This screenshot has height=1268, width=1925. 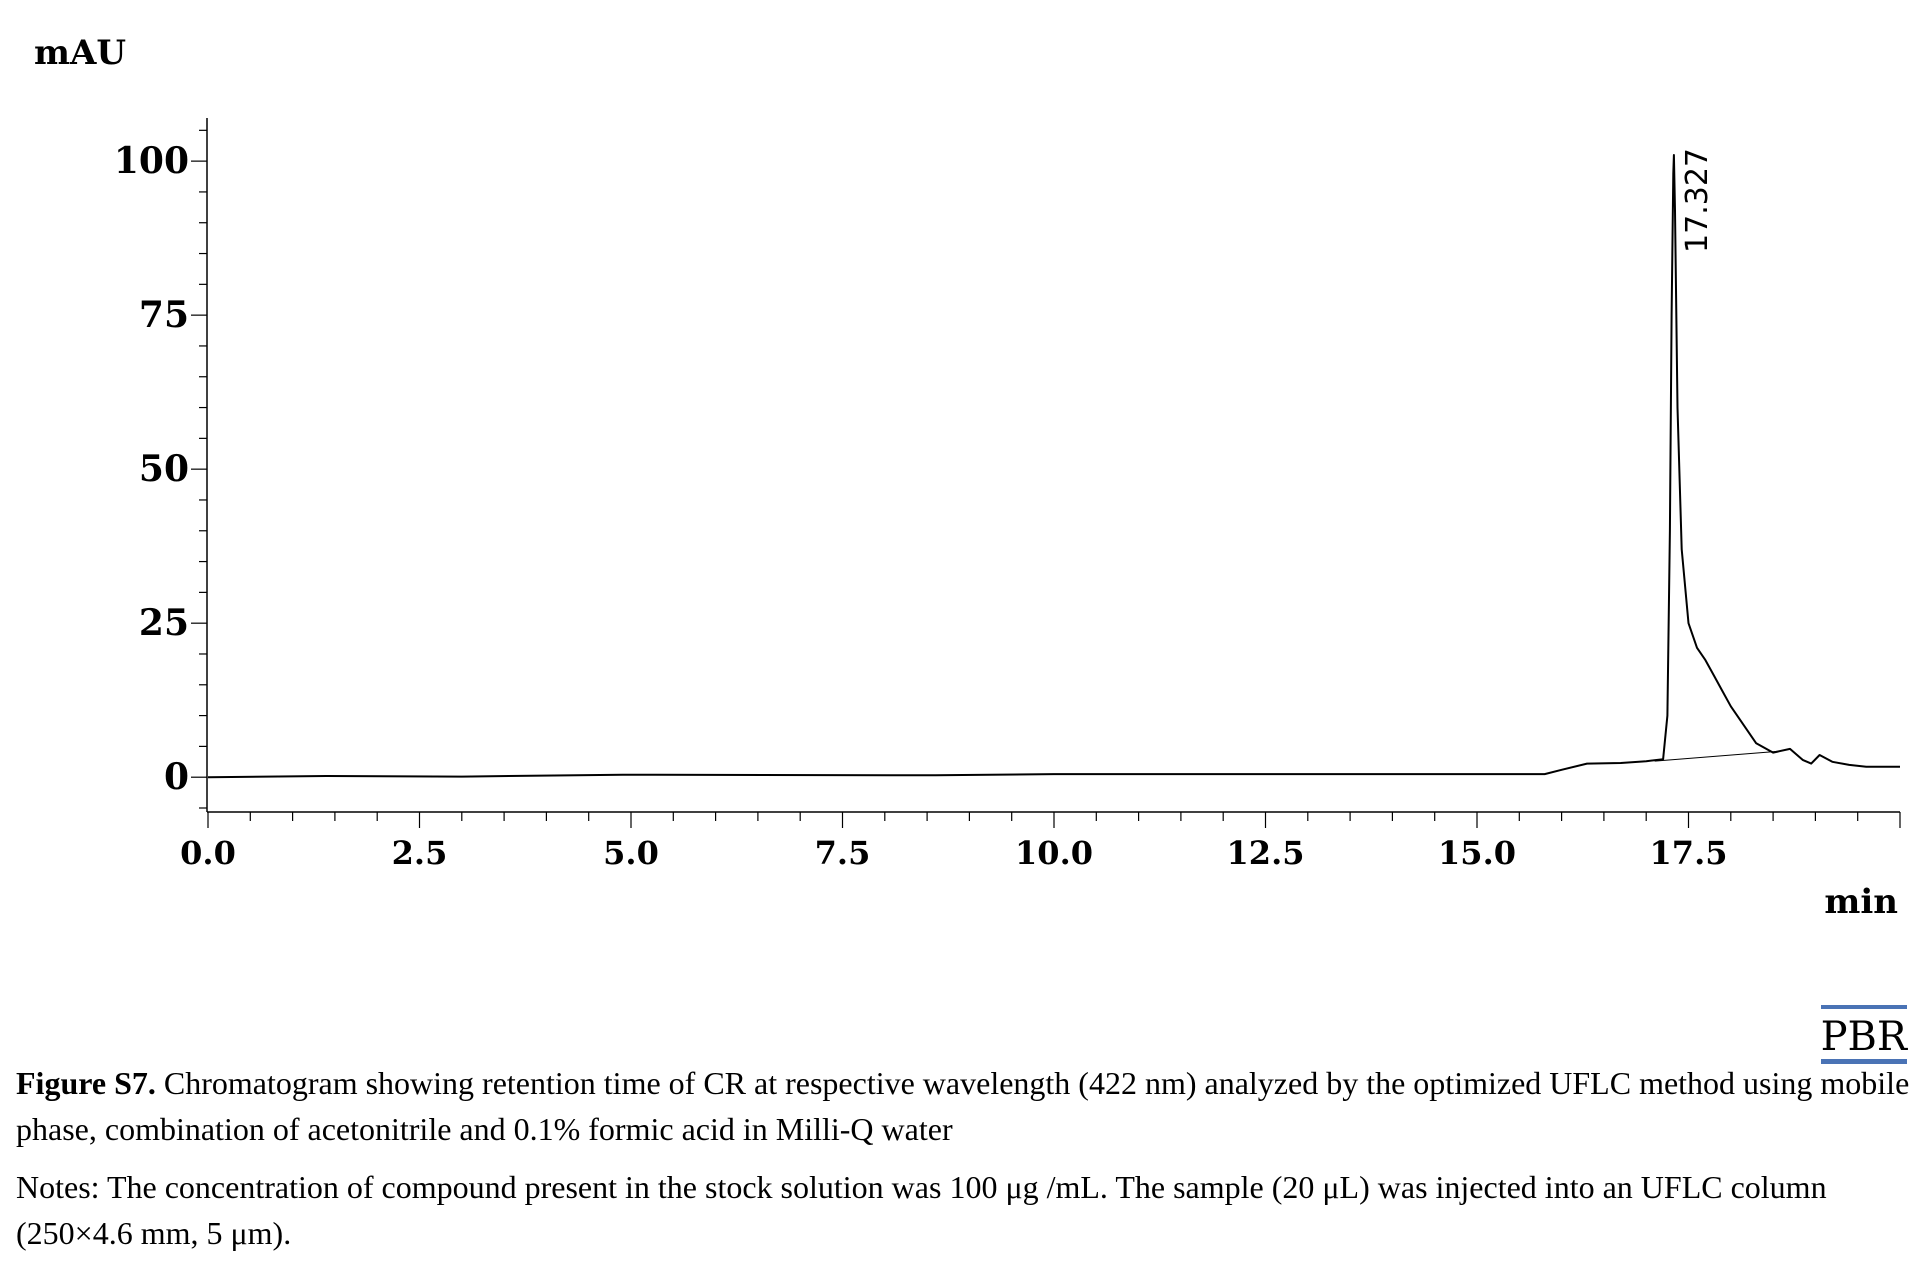 I want to click on x-tick-label: 12.5, so click(x=1266, y=853).